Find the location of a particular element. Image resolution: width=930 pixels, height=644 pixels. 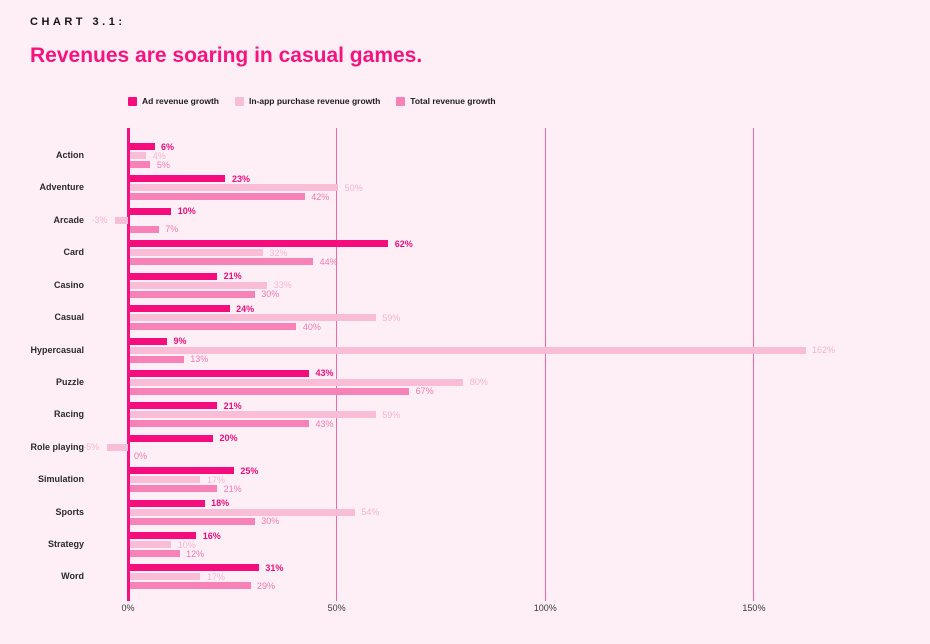

category-label: Word is located at coordinates (72, 576).